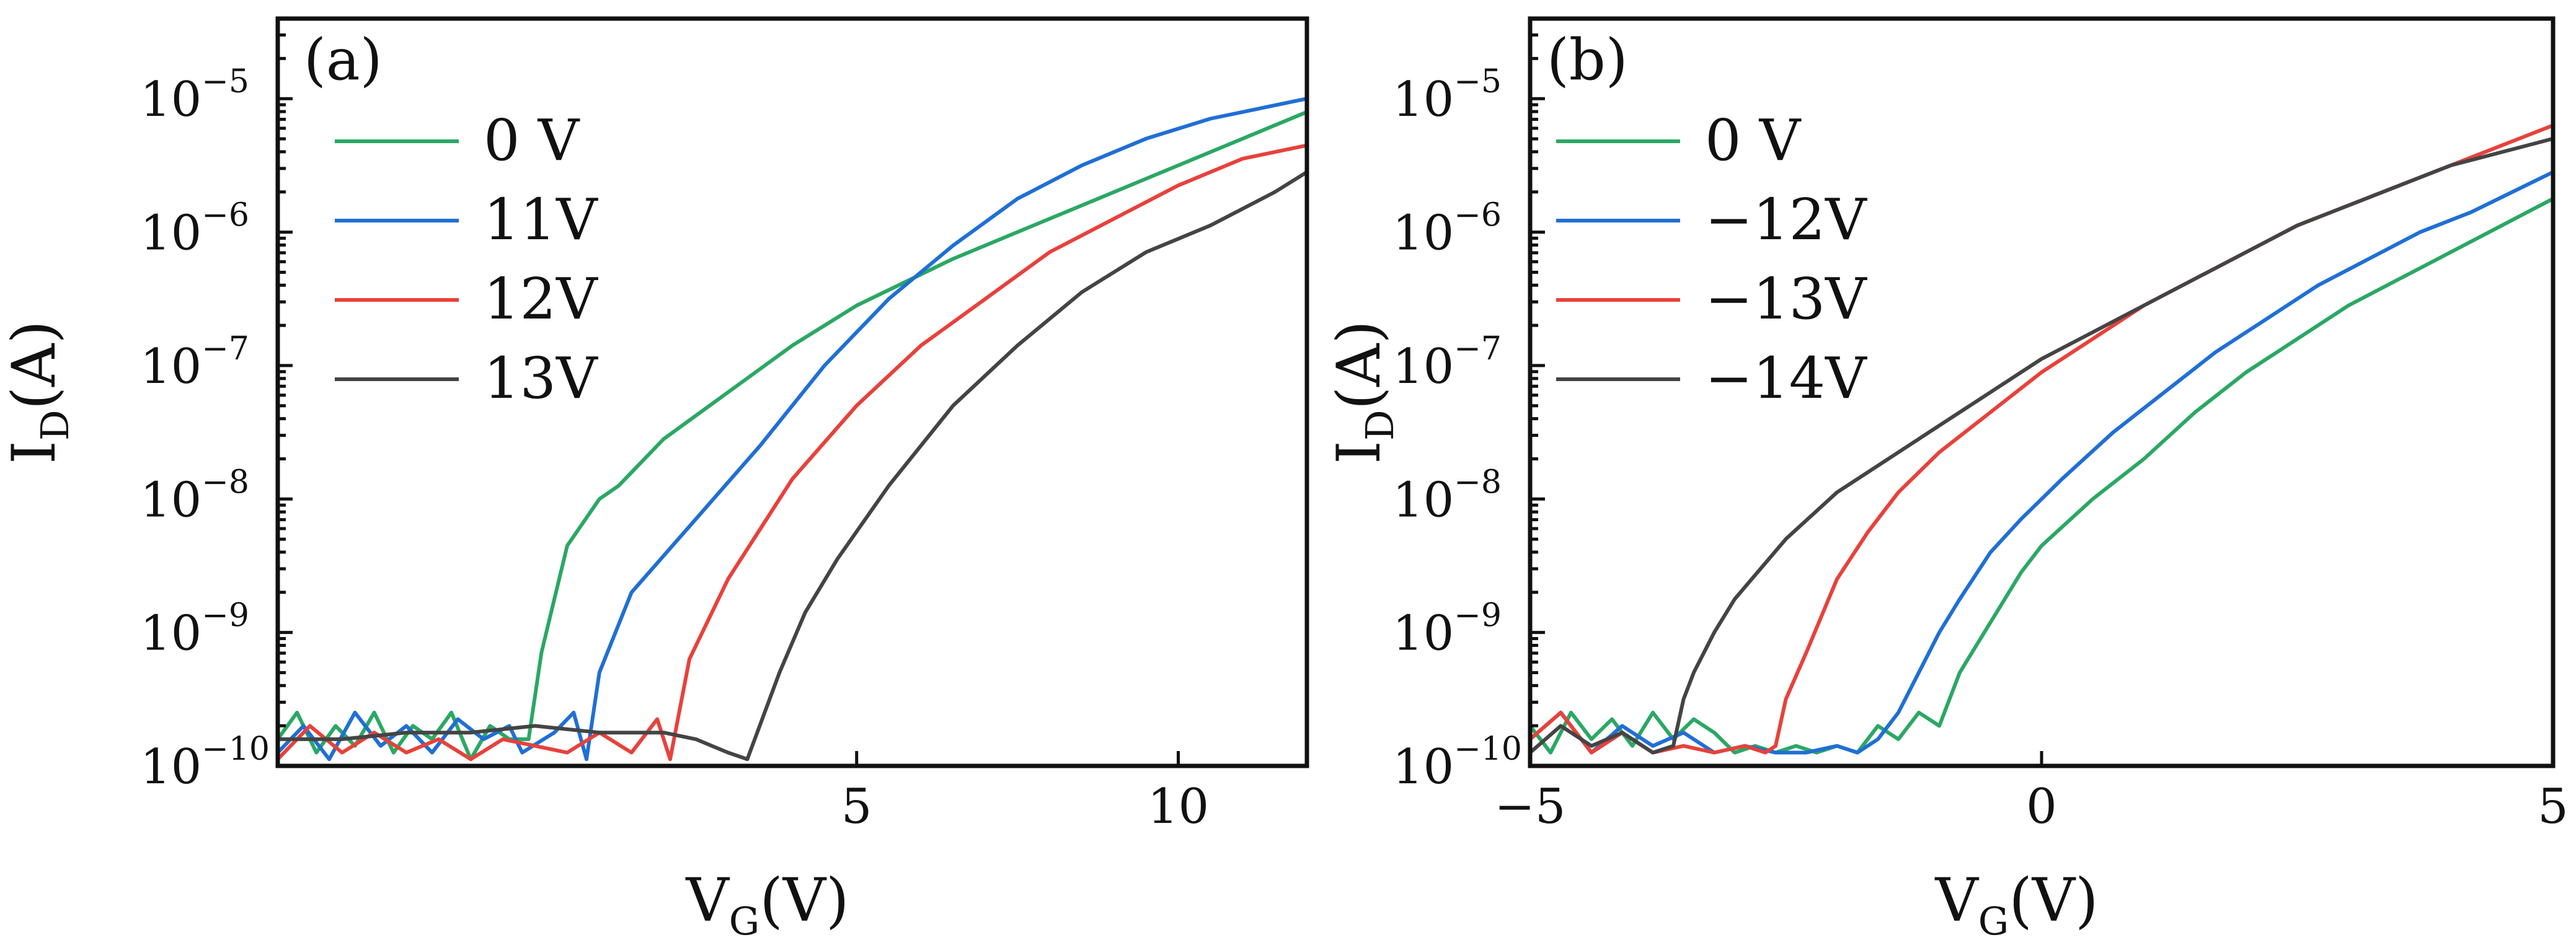 The image size is (2576, 945). Describe the element at coordinates (541, 299) in the screenshot. I see `legend-label-3: 12V` at that location.